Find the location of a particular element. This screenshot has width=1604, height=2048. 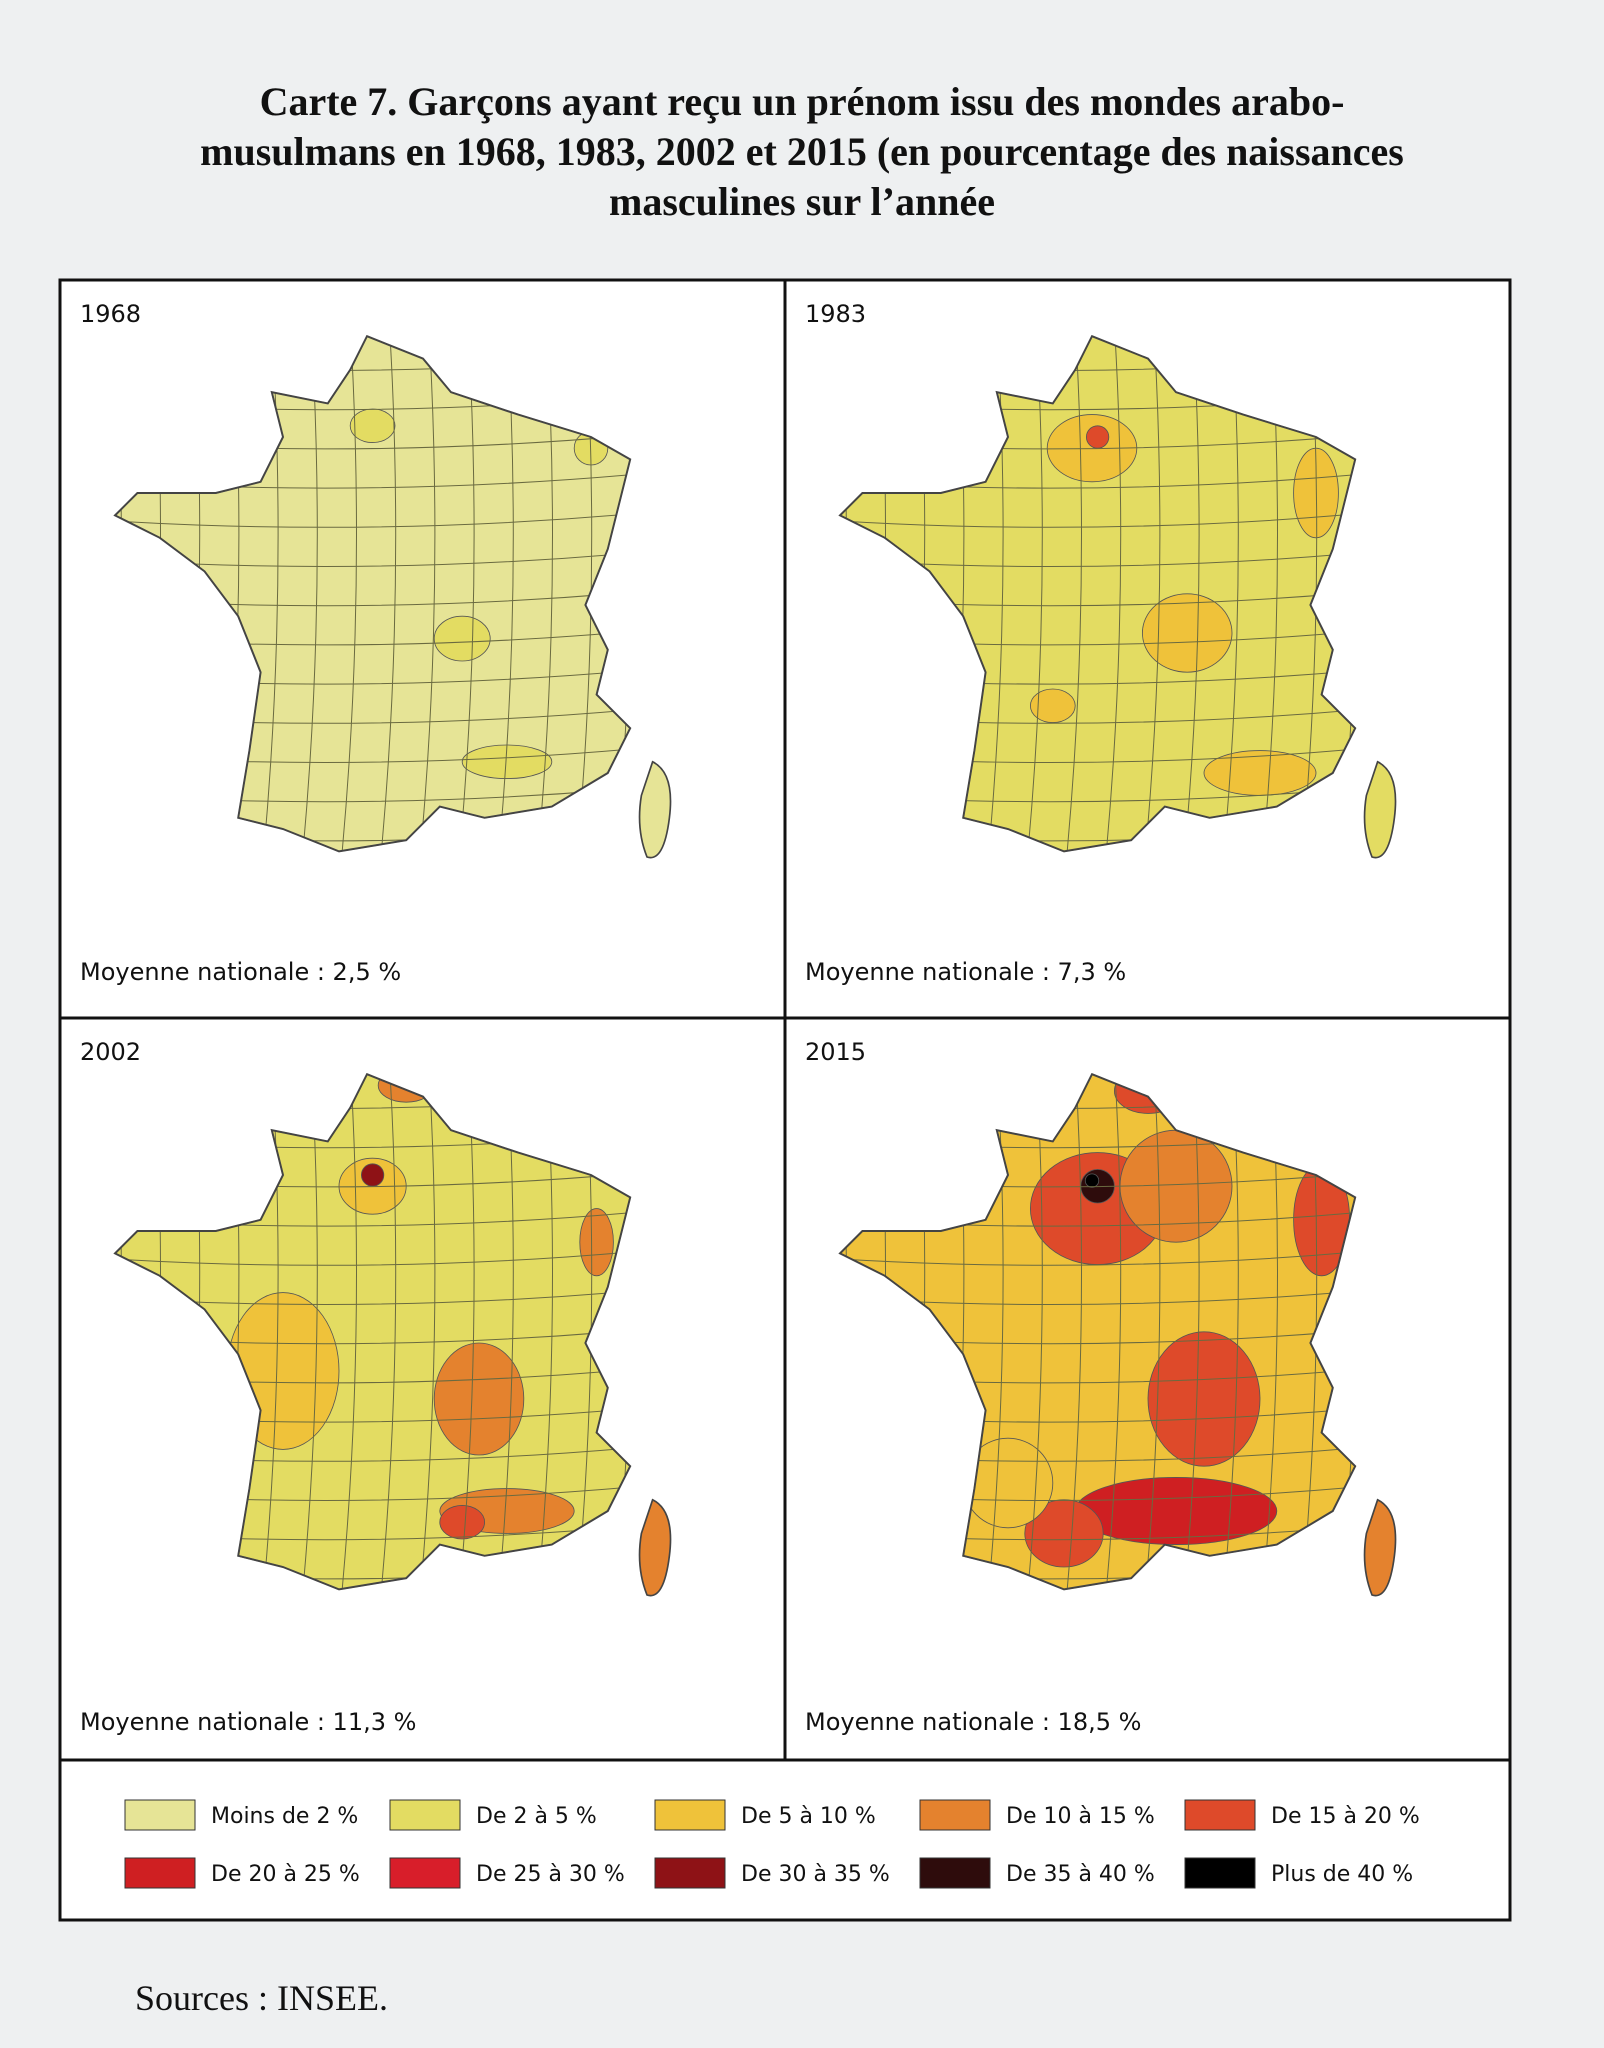

legend-label: De 10 à 15 % is located at coordinates (1080, 1816).